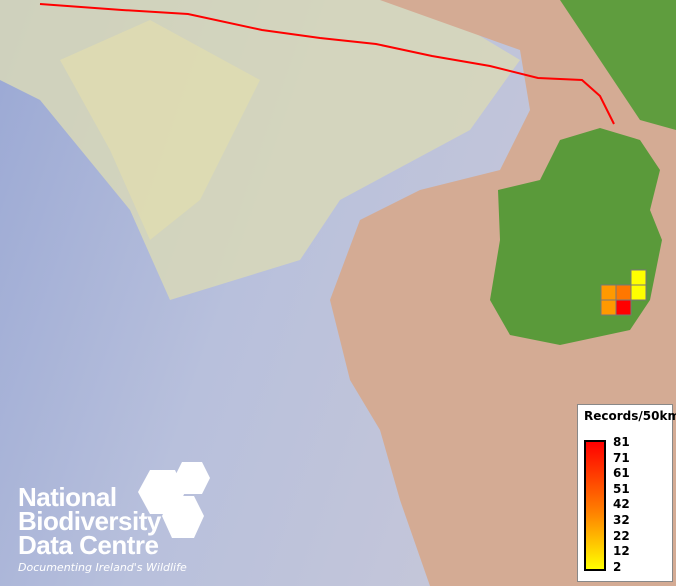 This screenshot has width=676, height=586. I want to click on legend-label: 22, so click(621, 535).